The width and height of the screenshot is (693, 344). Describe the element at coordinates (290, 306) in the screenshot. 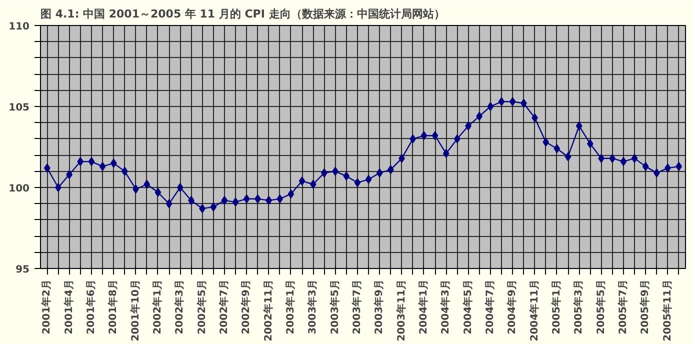

I see `x-tick-label: 2003年1月` at that location.